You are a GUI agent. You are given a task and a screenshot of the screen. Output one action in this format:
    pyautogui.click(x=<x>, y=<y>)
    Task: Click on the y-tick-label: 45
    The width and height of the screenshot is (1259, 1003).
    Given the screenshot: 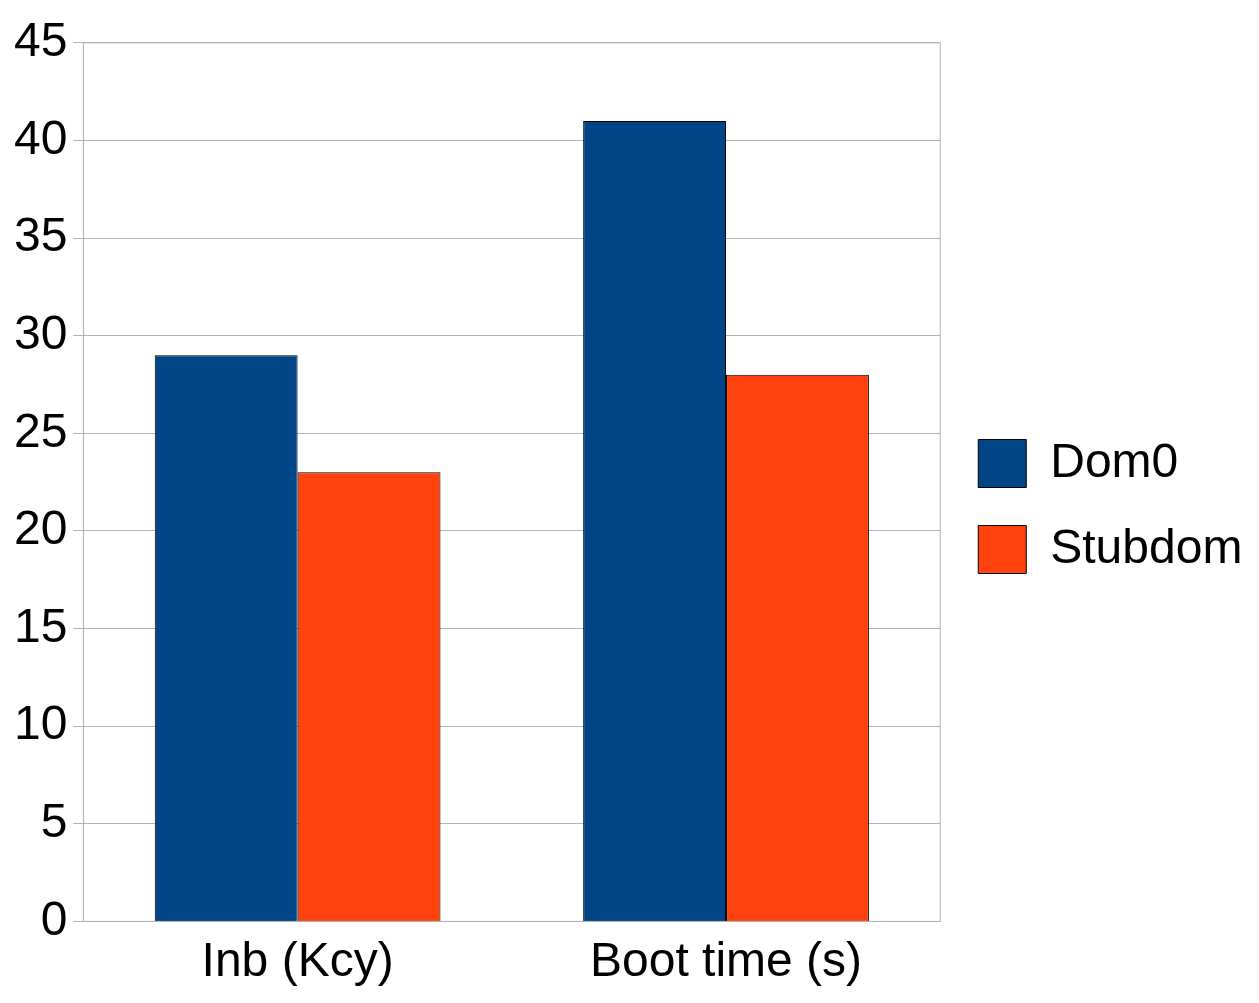 What is the action you would take?
    pyautogui.click(x=41, y=40)
    